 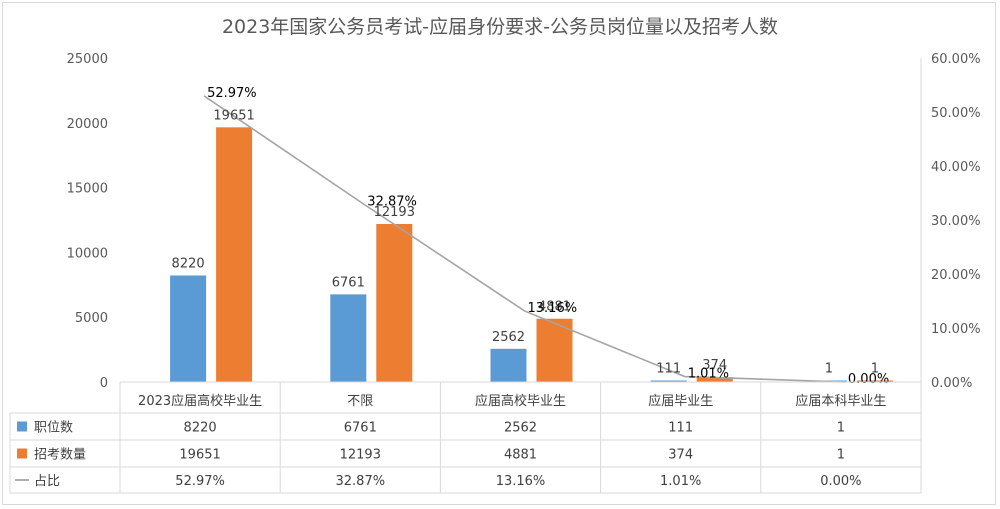 What do you see at coordinates (87, 221) in the screenshot?
I see `left-axis-ticks: 0 5000 10000 15000 20000 25000` at bounding box center [87, 221].